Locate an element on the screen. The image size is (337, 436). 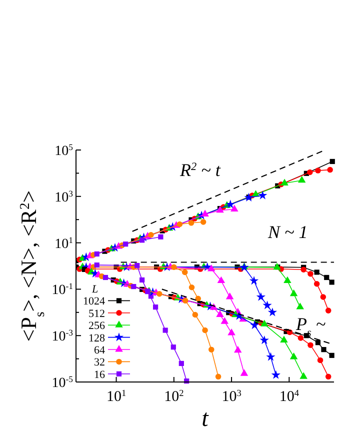
y-tick-label: 10$^{-3}$ is located at coordinates (62, 336).